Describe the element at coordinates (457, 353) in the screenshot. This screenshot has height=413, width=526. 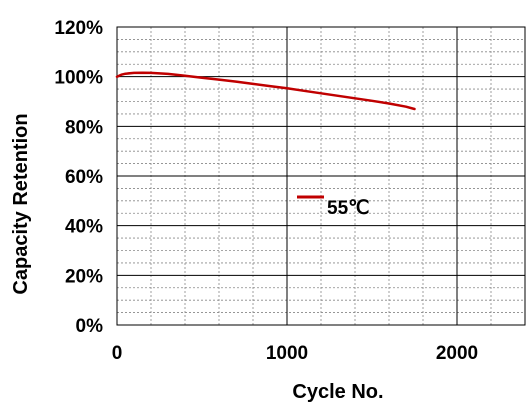
I see `x-tick-label: 2000` at that location.